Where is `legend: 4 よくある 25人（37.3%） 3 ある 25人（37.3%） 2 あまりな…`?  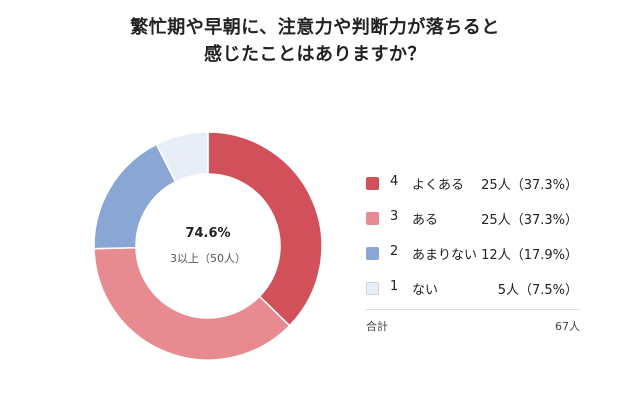
legend: 4 よくある 25人（37.3%） 3 ある 25人（37.3%） 2 あまりな… is located at coordinates (472, 242).